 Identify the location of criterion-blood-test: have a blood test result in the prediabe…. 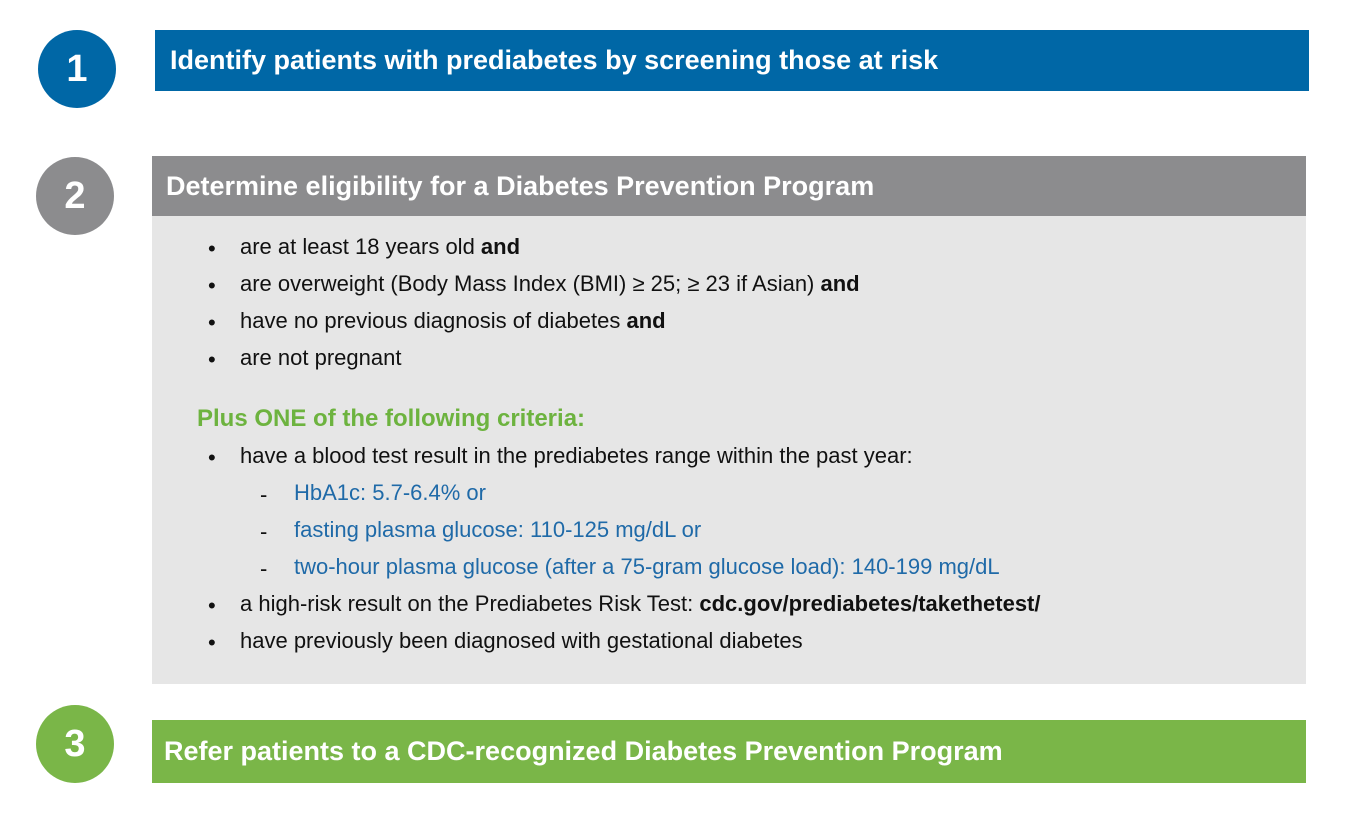
(576, 455).